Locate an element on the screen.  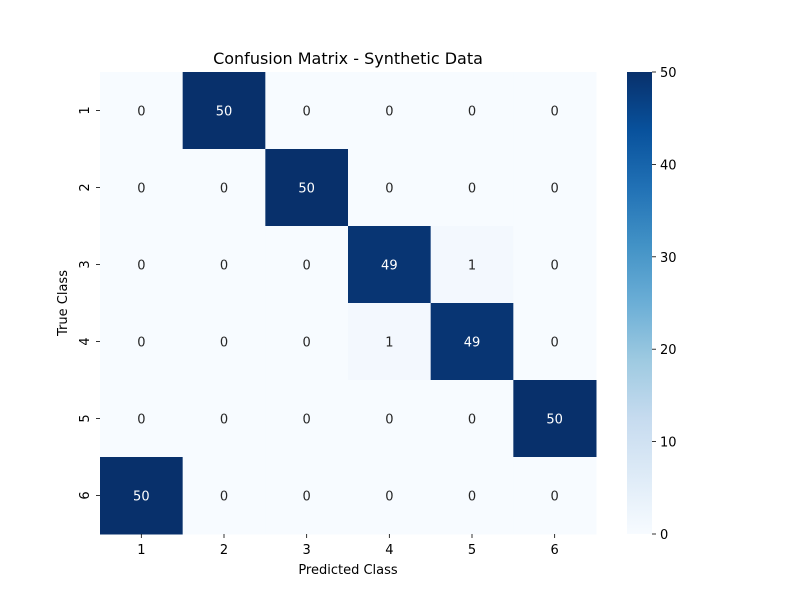
x-tick-label: 5 is located at coordinates (472, 550).